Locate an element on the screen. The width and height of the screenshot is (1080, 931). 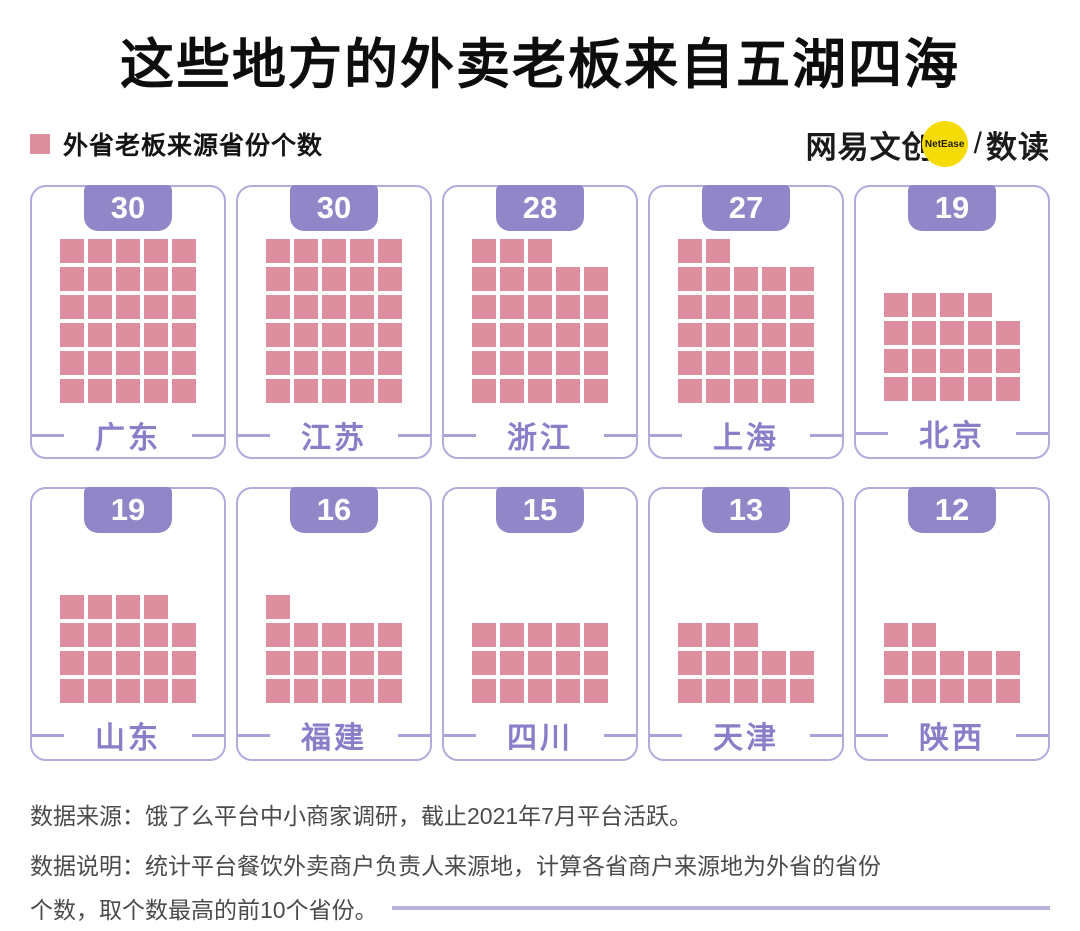
province-card: 30 广东 is located at coordinates (128, 322).